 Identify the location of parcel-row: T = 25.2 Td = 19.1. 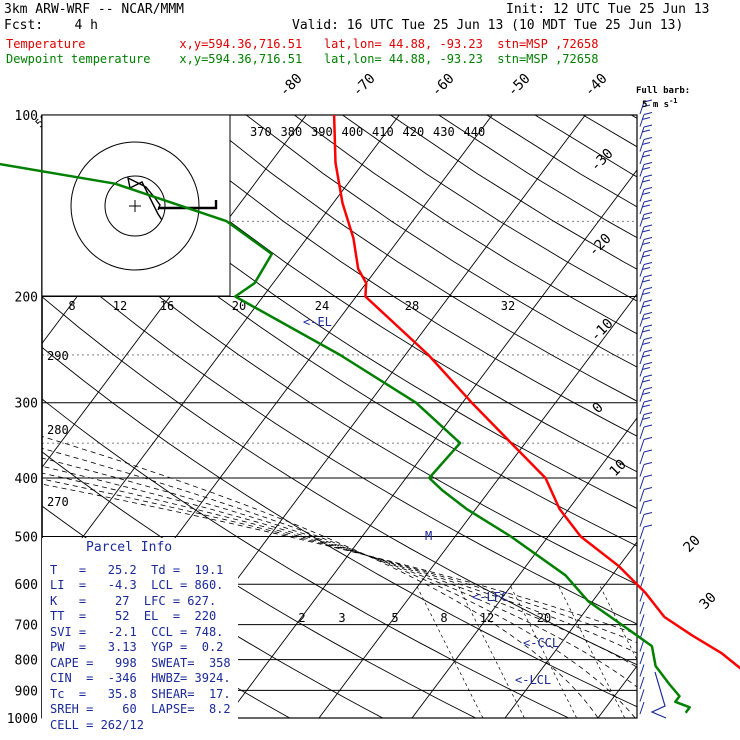
(137, 570).